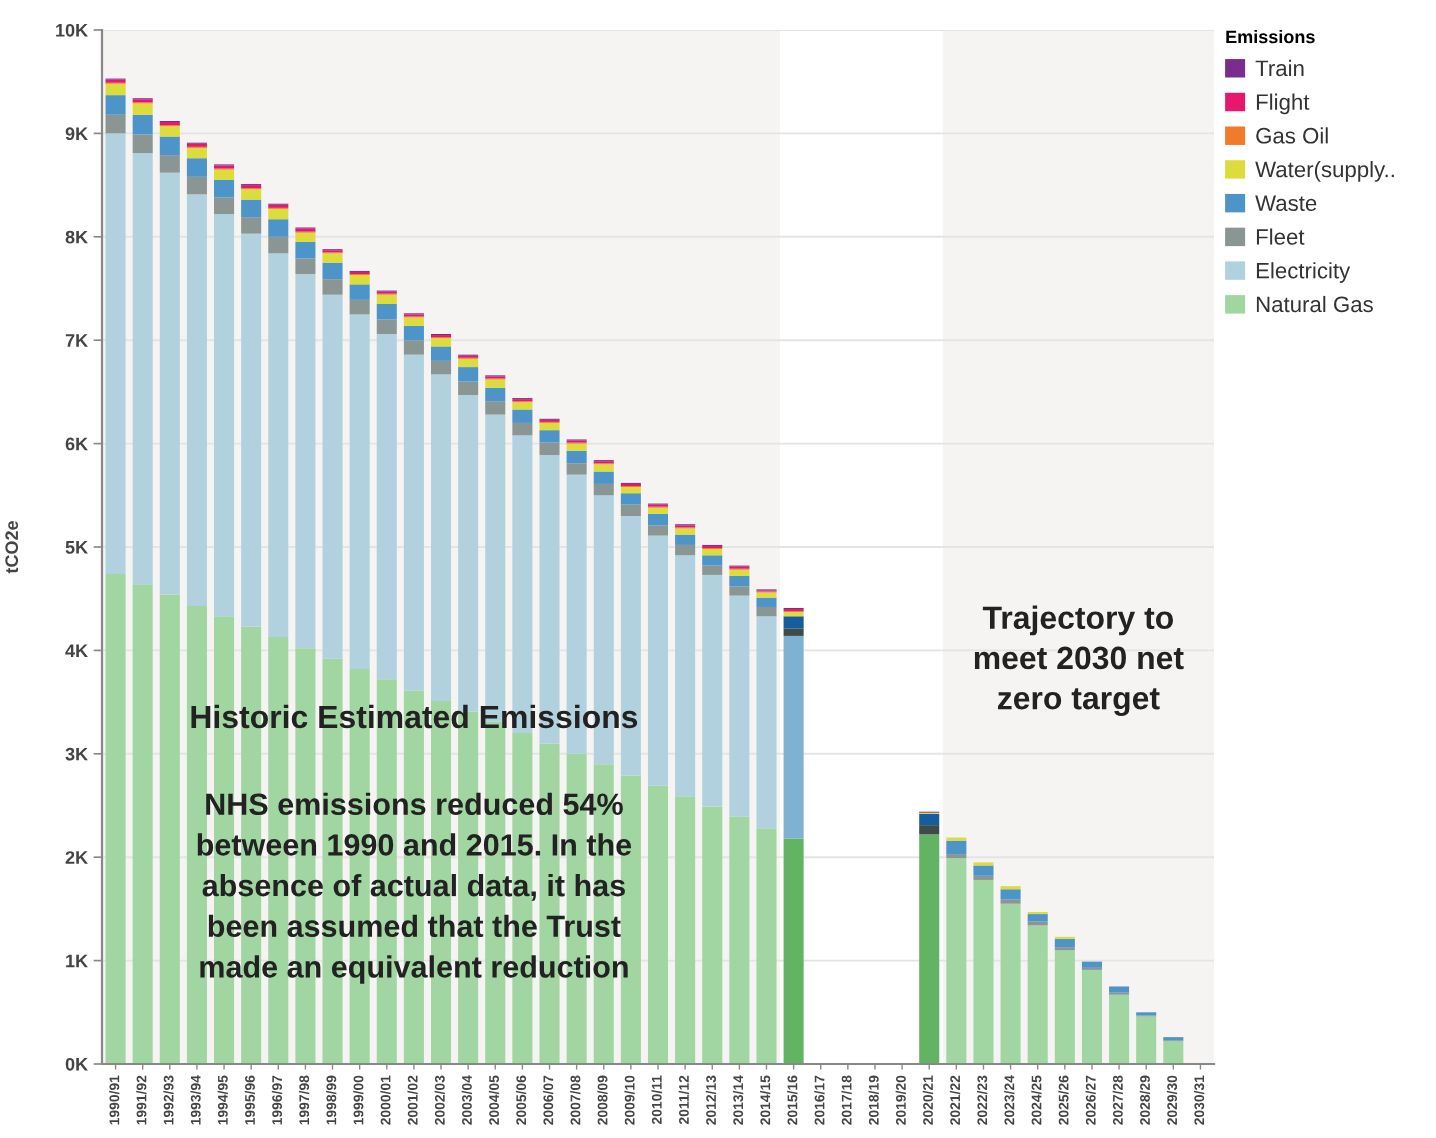  I want to click on y-tick-label: 7K, so click(76, 340).